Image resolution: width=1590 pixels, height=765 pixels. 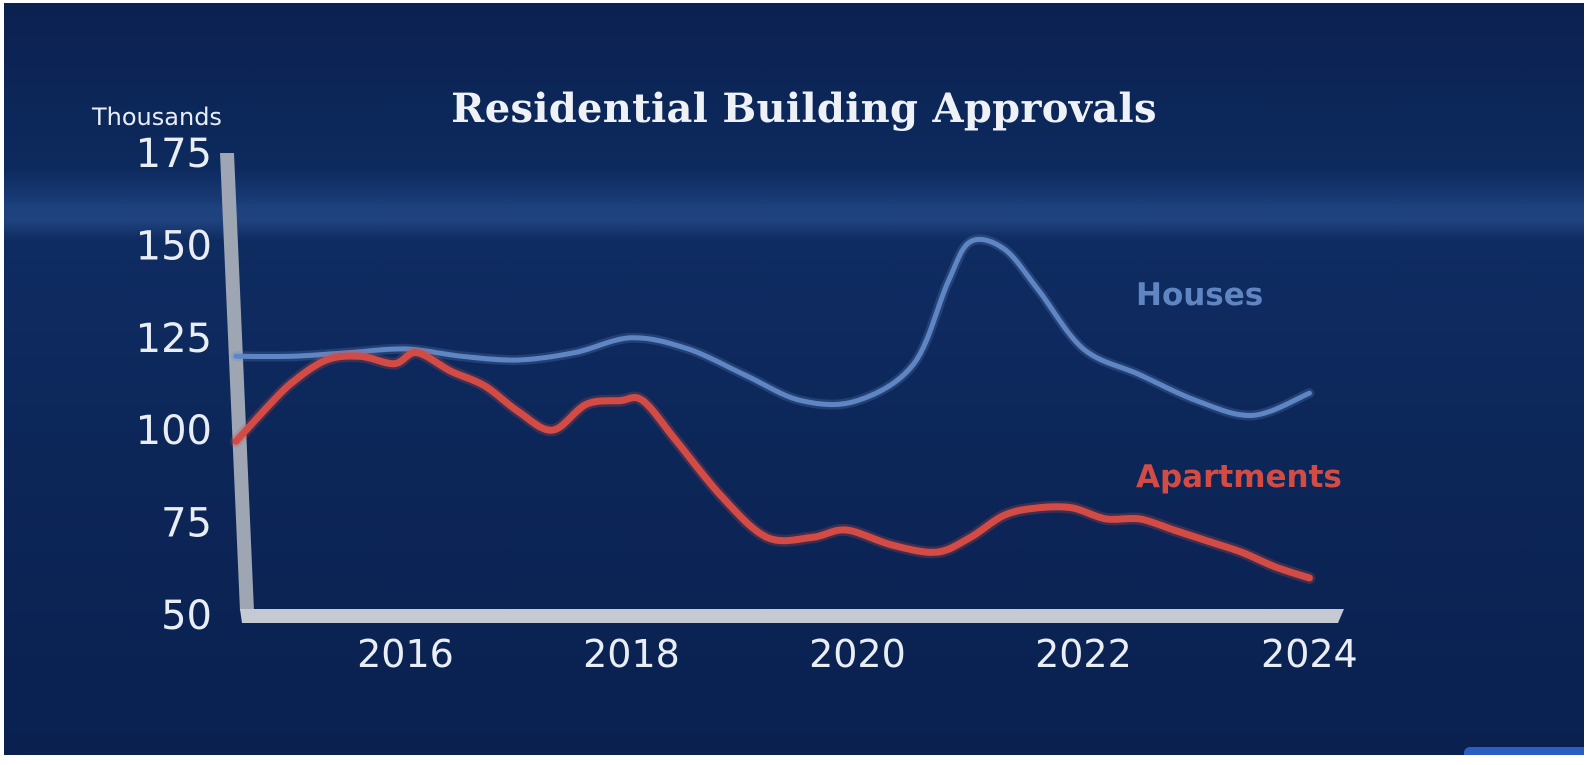 What do you see at coordinates (186, 616) in the screenshot?
I see `y-tick-label: 50` at bounding box center [186, 616].